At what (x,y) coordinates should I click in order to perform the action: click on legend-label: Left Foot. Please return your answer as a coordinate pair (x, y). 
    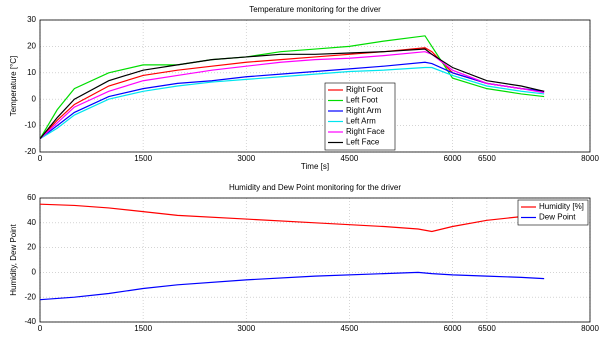
    Looking at the image, I should click on (362, 100).